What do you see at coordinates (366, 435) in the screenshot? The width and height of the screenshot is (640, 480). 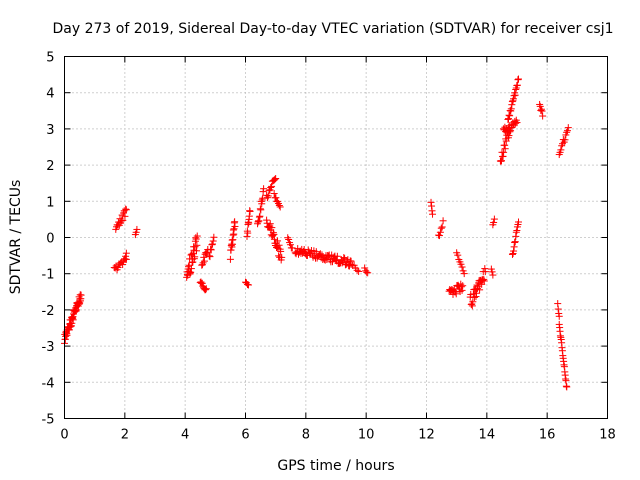 I see `x-tick-label: 10` at bounding box center [366, 435].